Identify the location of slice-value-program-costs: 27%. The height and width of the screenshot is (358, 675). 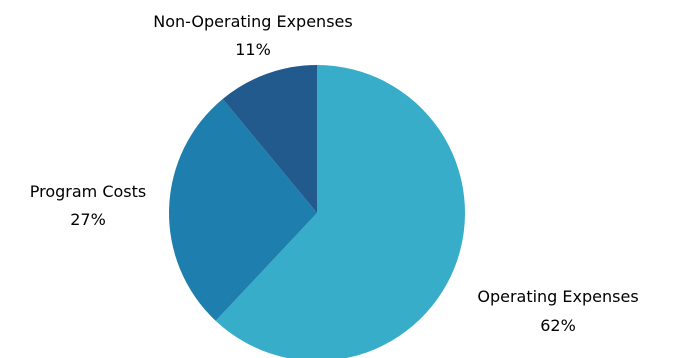
(88, 219).